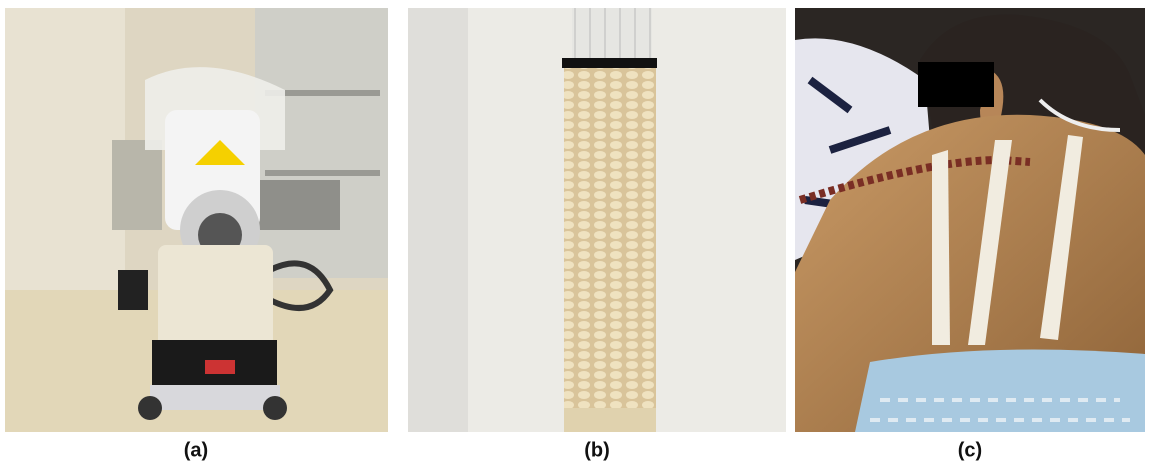 The height and width of the screenshot is (463, 1150). What do you see at coordinates (970, 450) in the screenshot?
I see `panel-label: (c)` at bounding box center [970, 450].